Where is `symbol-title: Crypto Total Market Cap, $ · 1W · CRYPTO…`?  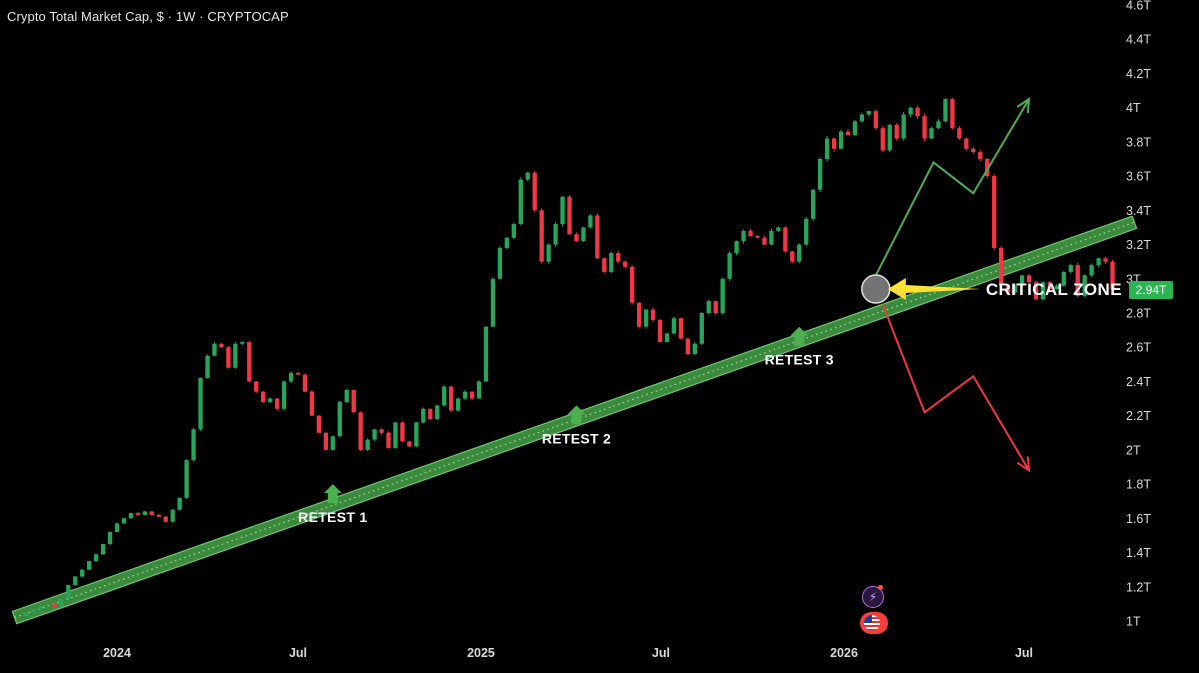 symbol-title: Crypto Total Market Cap, $ · 1W · CRYPTO… is located at coordinates (148, 16).